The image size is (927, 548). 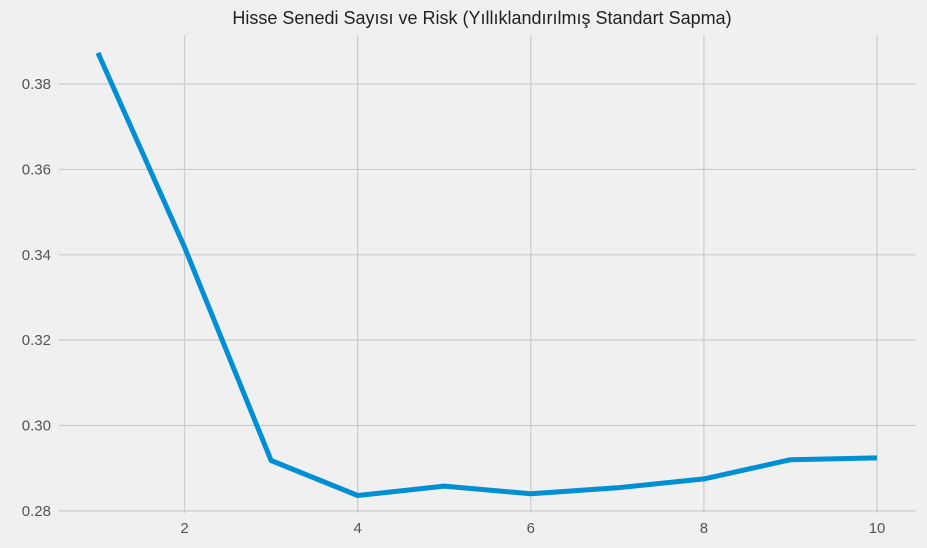 What do you see at coordinates (36, 84) in the screenshot?
I see `y-tick-label: 0.38` at bounding box center [36, 84].